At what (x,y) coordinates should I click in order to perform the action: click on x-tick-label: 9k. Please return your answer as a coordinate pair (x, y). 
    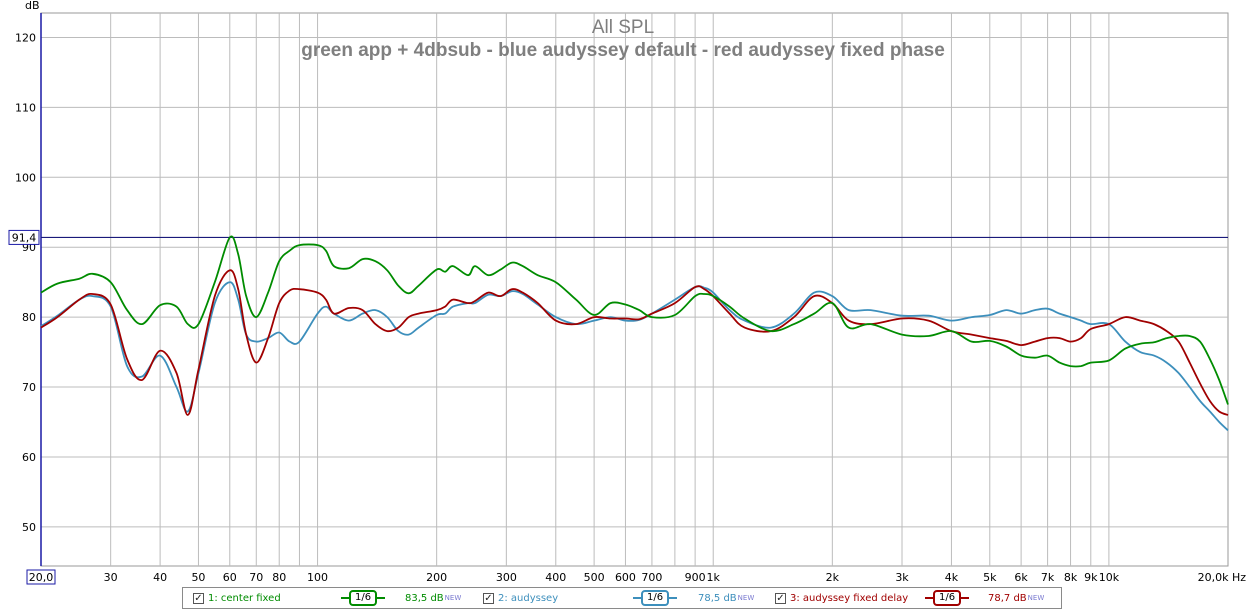
    Looking at the image, I should click on (1091, 577).